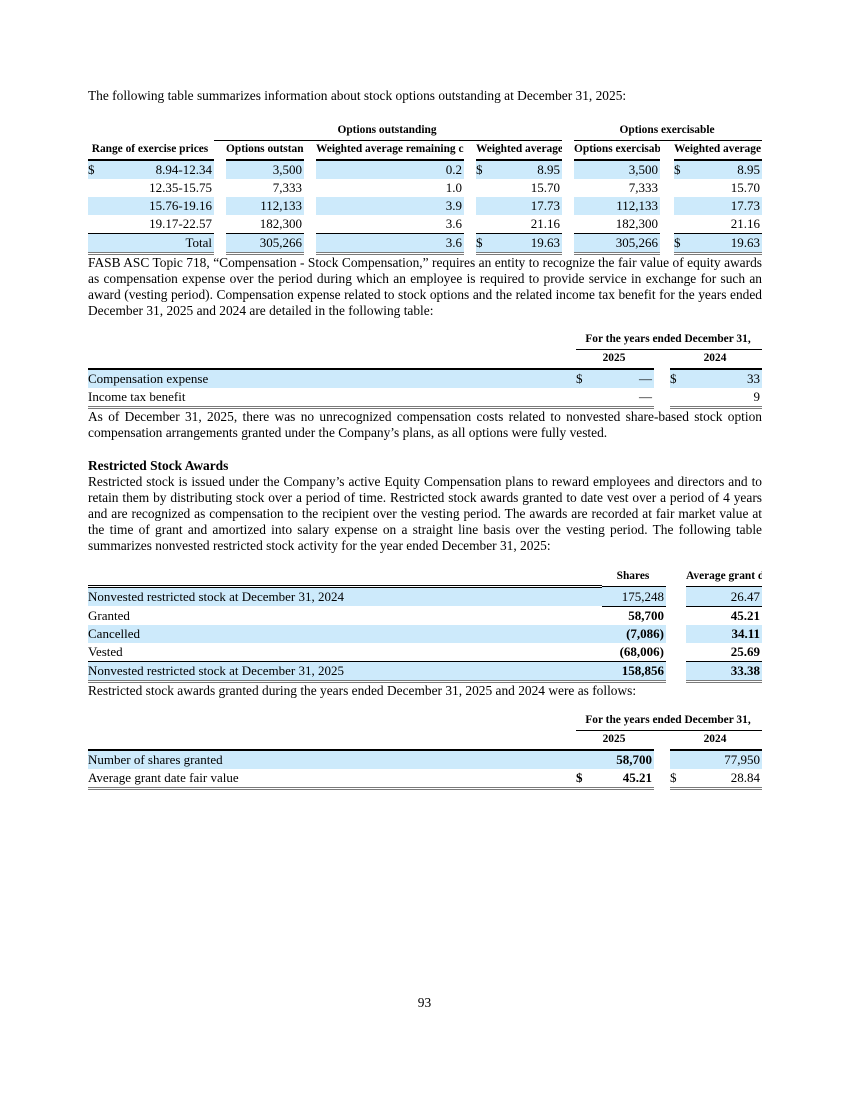 The height and width of the screenshot is (1100, 849). Describe the element at coordinates (158, 169) in the screenshot. I see `cell: 8.94-12.34` at that location.